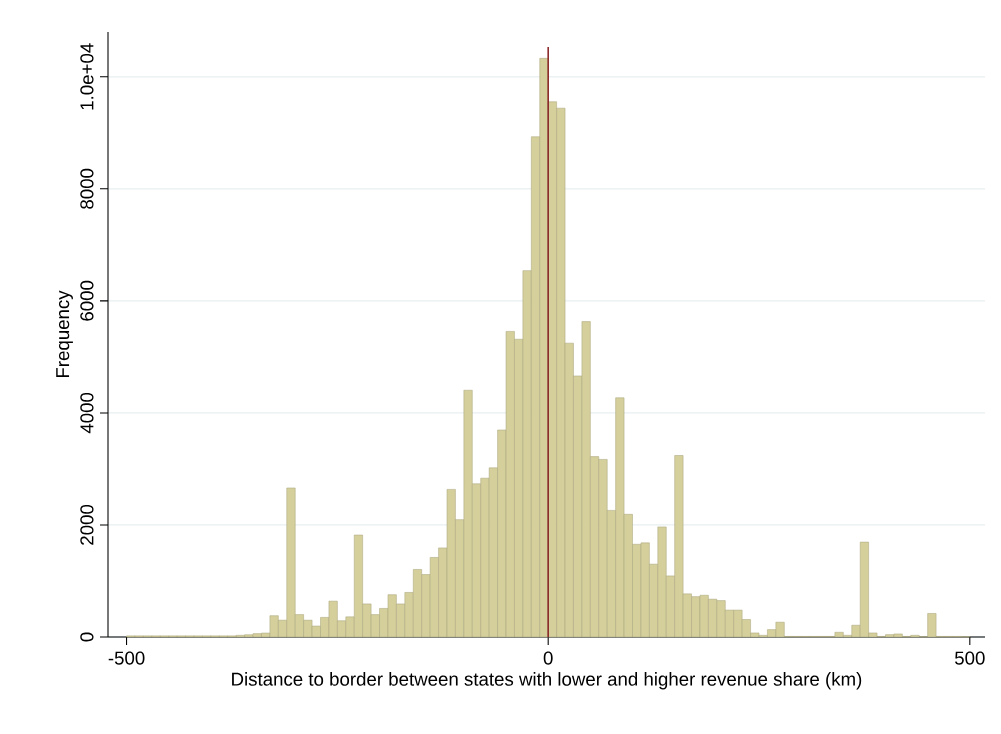 The width and height of the screenshot is (1001, 734). Describe the element at coordinates (87, 188) in the screenshot. I see `y-tick-label: 8000` at that location.